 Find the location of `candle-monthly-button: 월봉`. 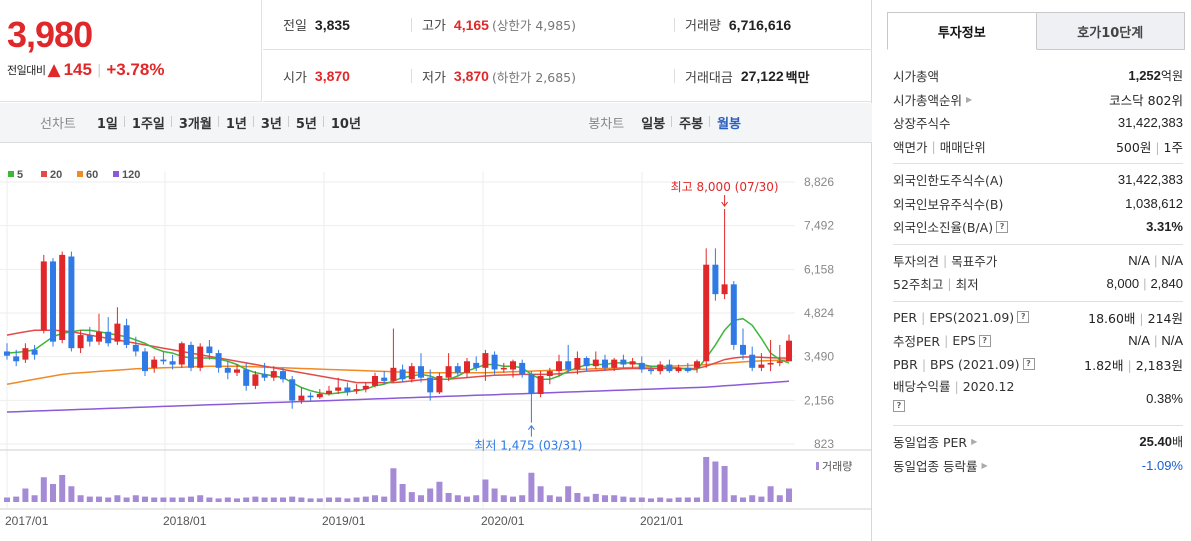

candle-monthly-button: 월봉 is located at coordinates (728, 122).